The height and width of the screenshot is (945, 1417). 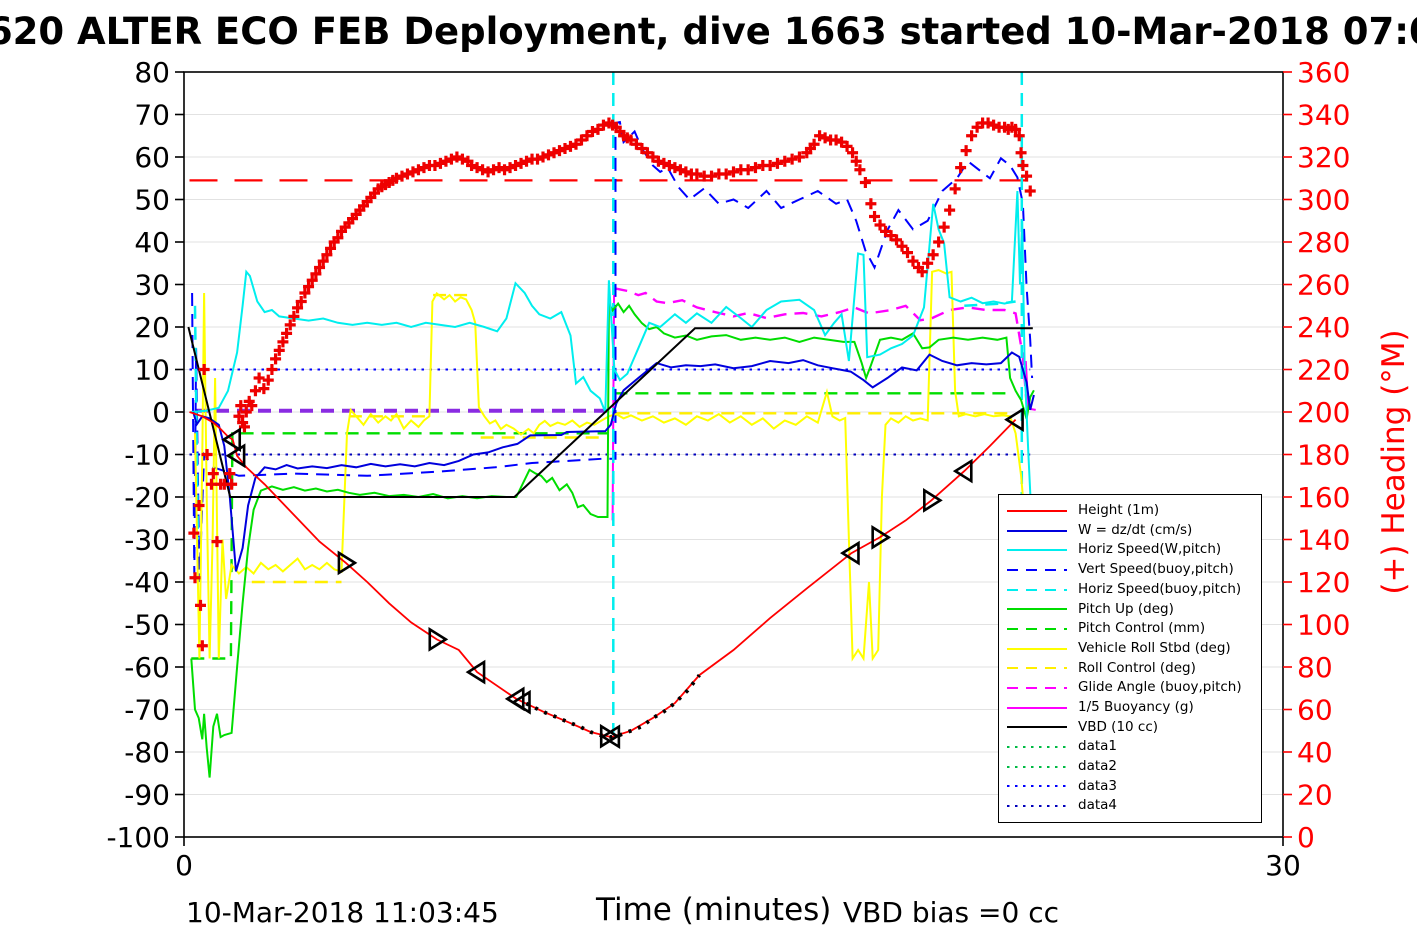 I want to click on legend-item: Horiz Speed(buoy,pitch), so click(x=1133, y=590).